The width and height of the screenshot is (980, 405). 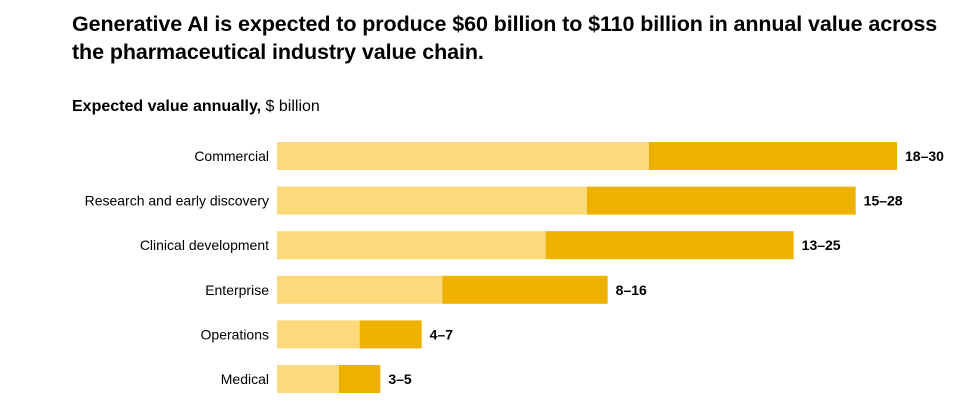 I want to click on value-label: 8–16, so click(x=631, y=290).